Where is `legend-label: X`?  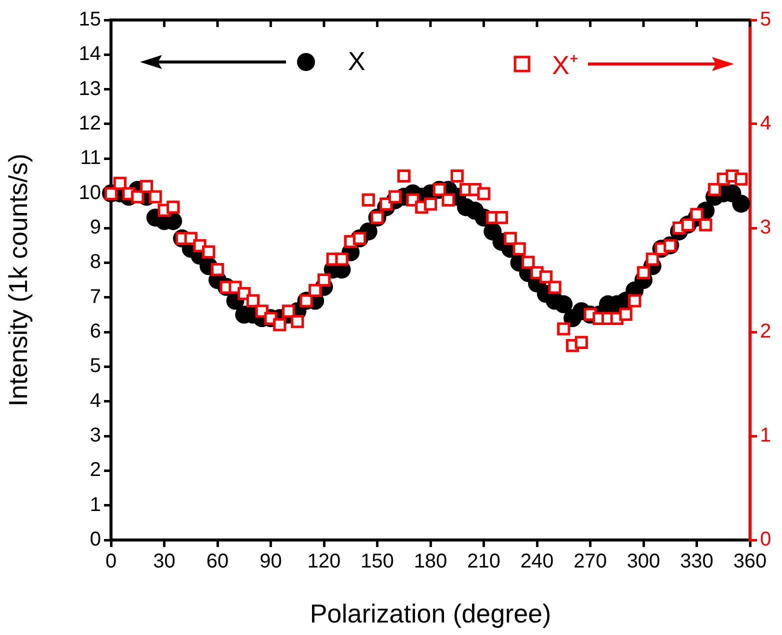 legend-label: X is located at coordinates (357, 61).